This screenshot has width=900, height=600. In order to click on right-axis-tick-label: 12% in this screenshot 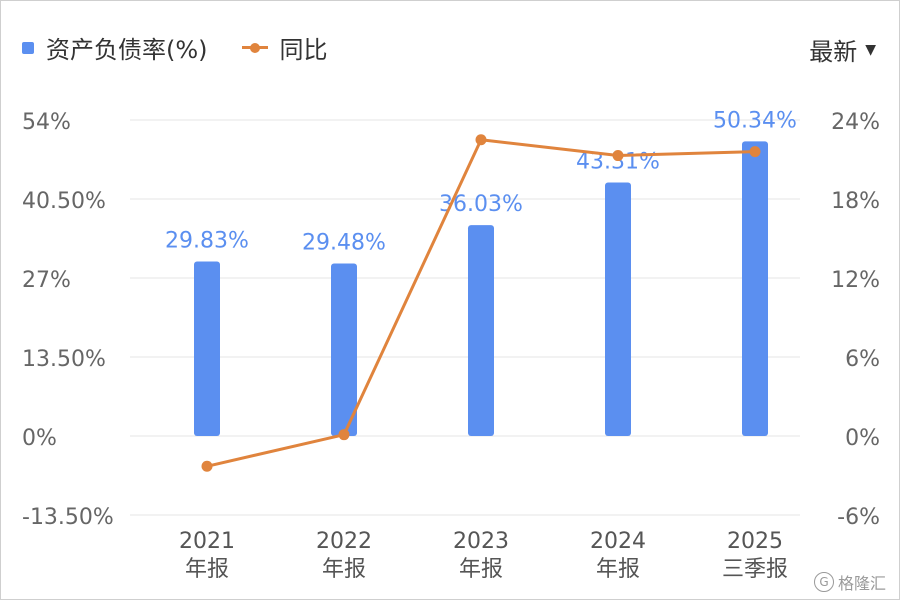, I will do `click(855, 280)`.